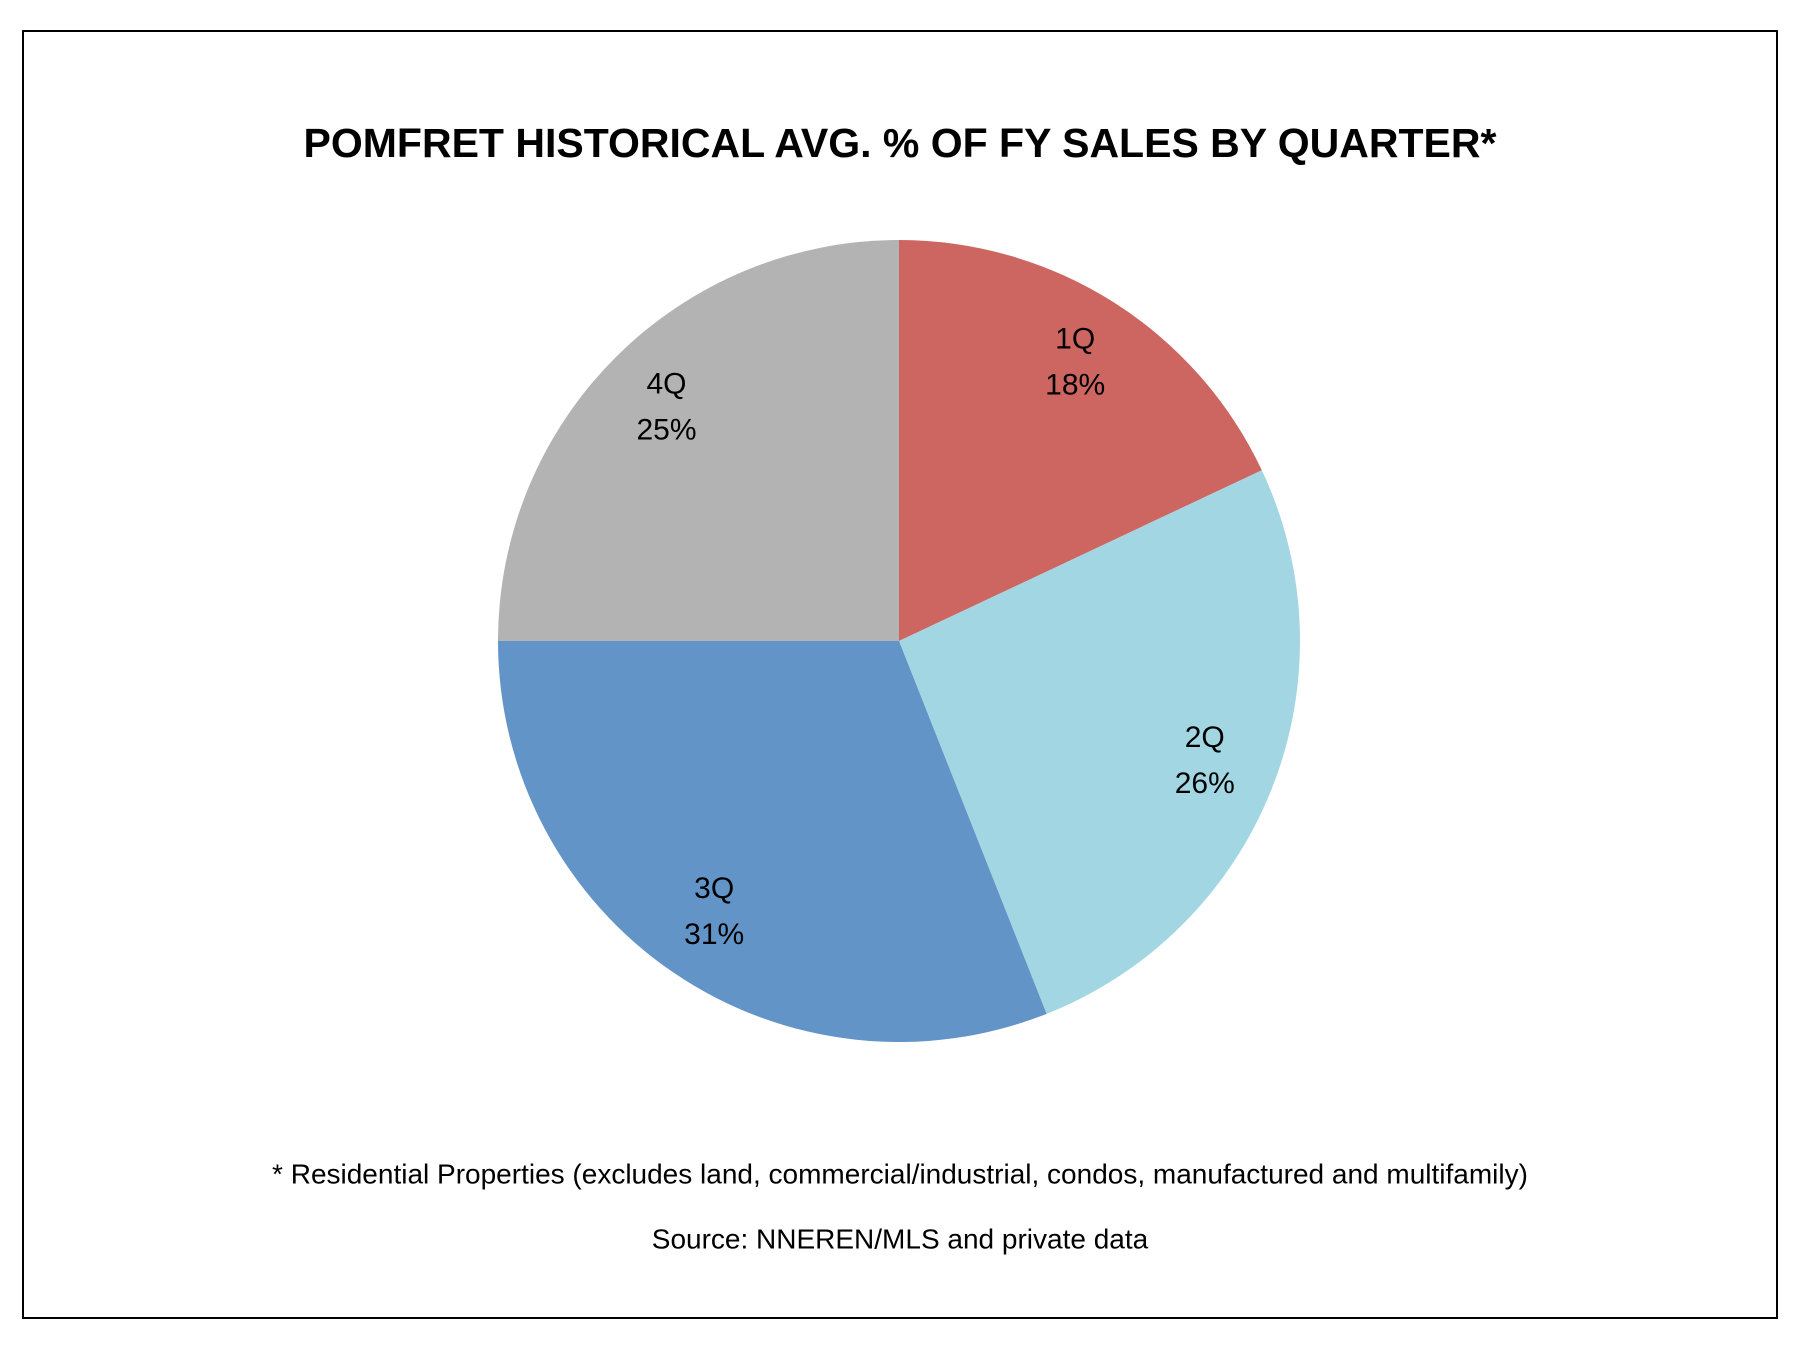 Image resolution: width=1800 pixels, height=1355 pixels. I want to click on slice-category-label: 1Q, so click(1075, 338).